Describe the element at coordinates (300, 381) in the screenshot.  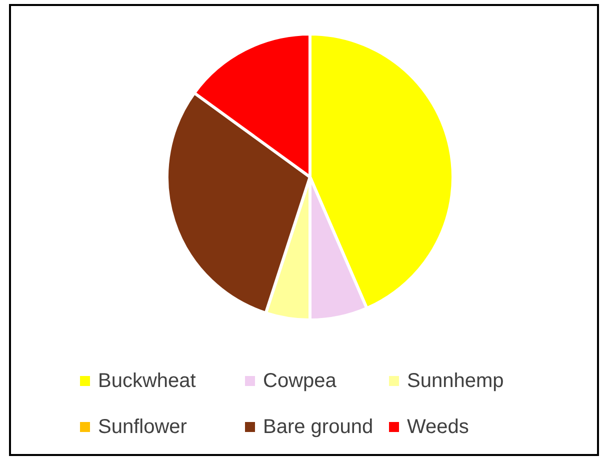
I see `legend-label: Cowpea` at that location.